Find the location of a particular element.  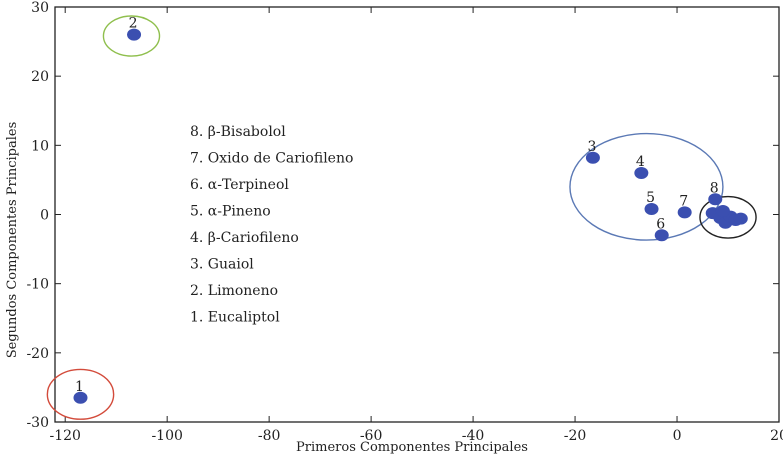

y-tick-label: -10 is located at coordinates (37, 285).